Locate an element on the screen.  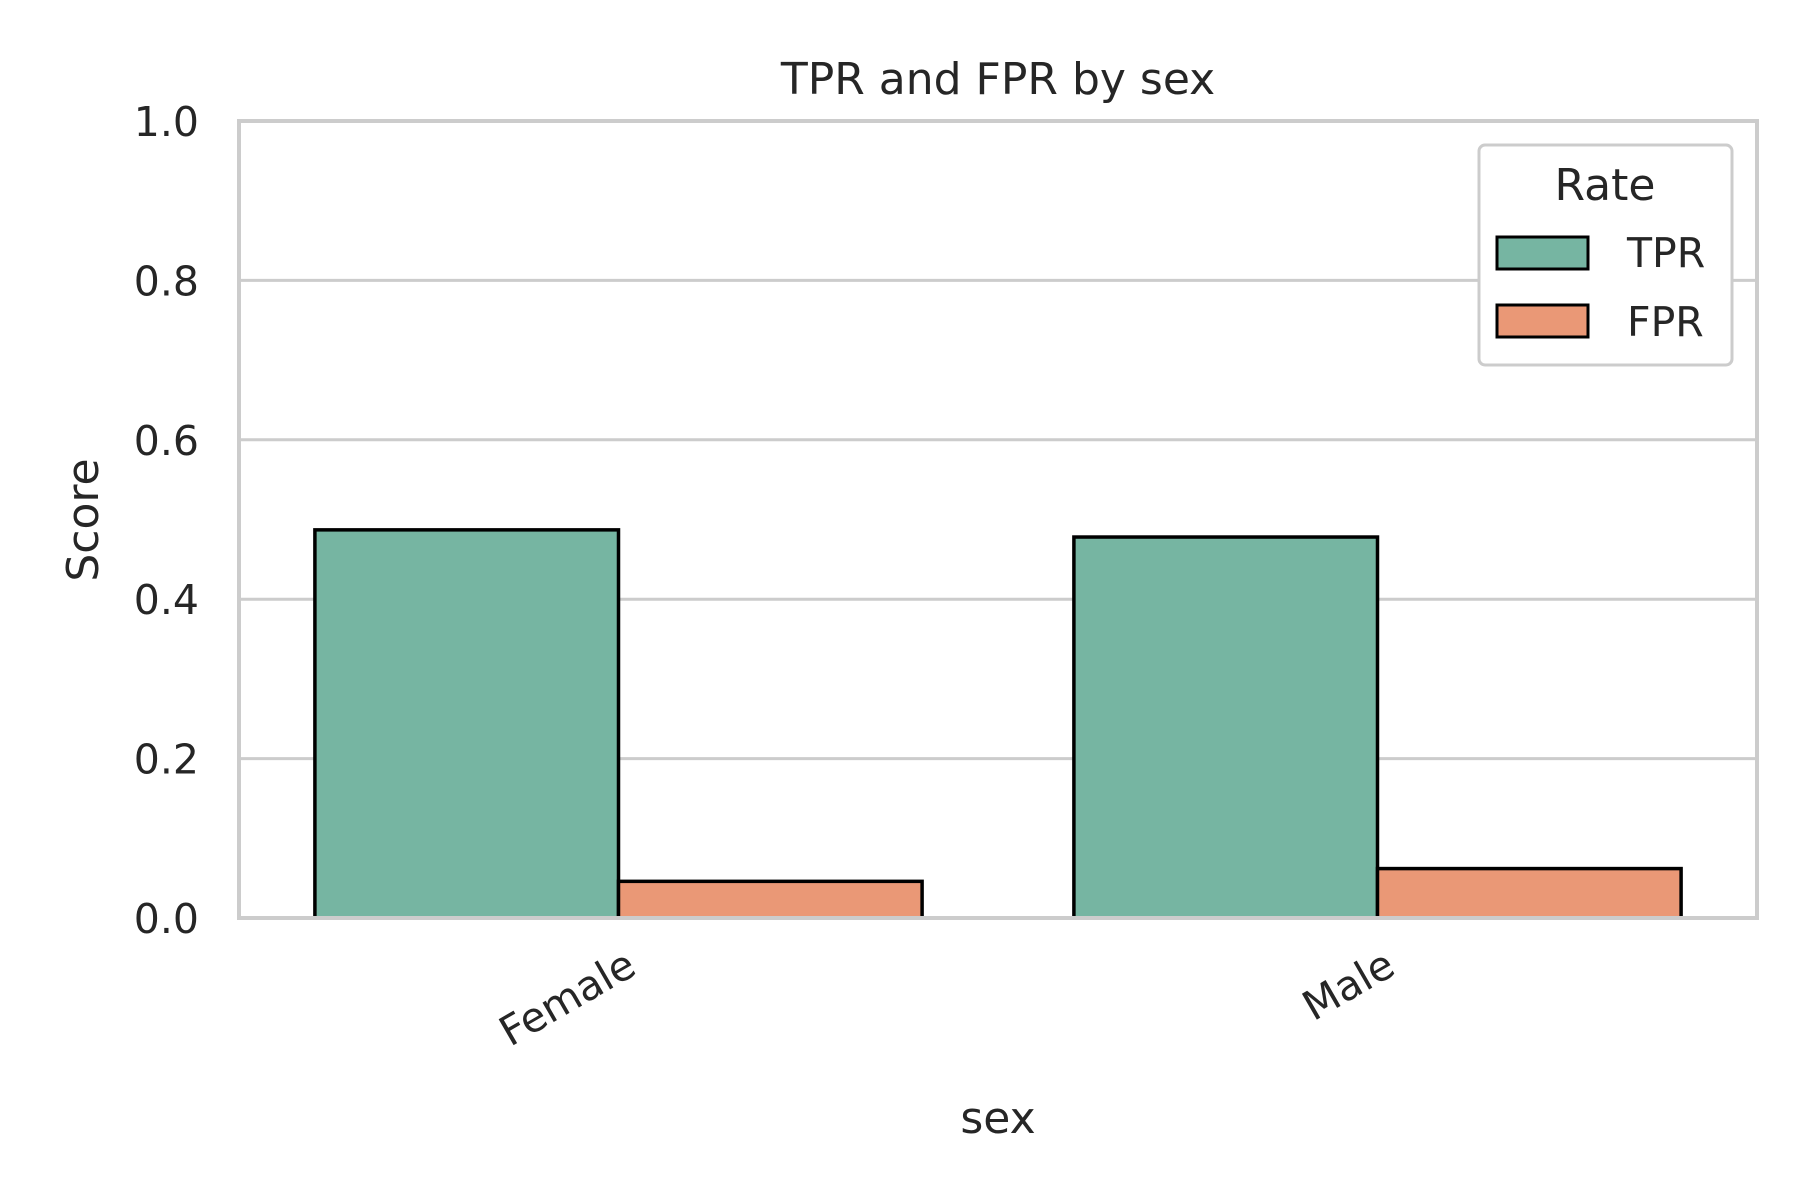
legend-swatch-fpr is located at coordinates (1542, 321).